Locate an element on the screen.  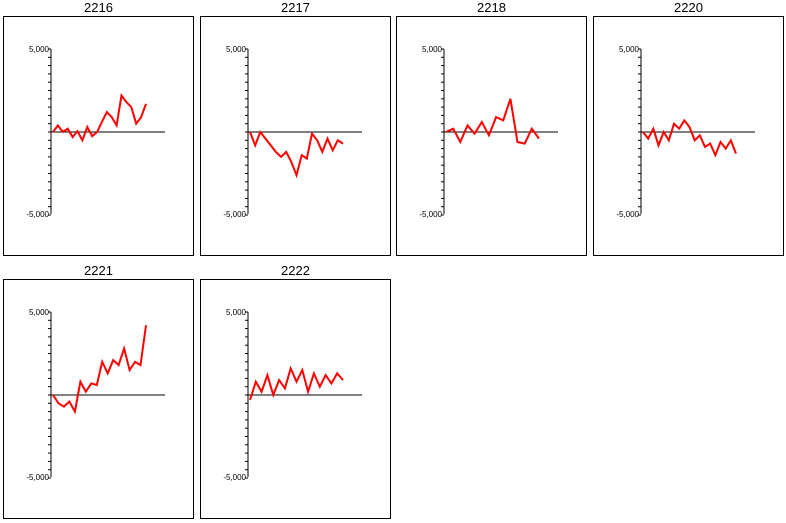
chart-title: 2222 is located at coordinates (295, 270).